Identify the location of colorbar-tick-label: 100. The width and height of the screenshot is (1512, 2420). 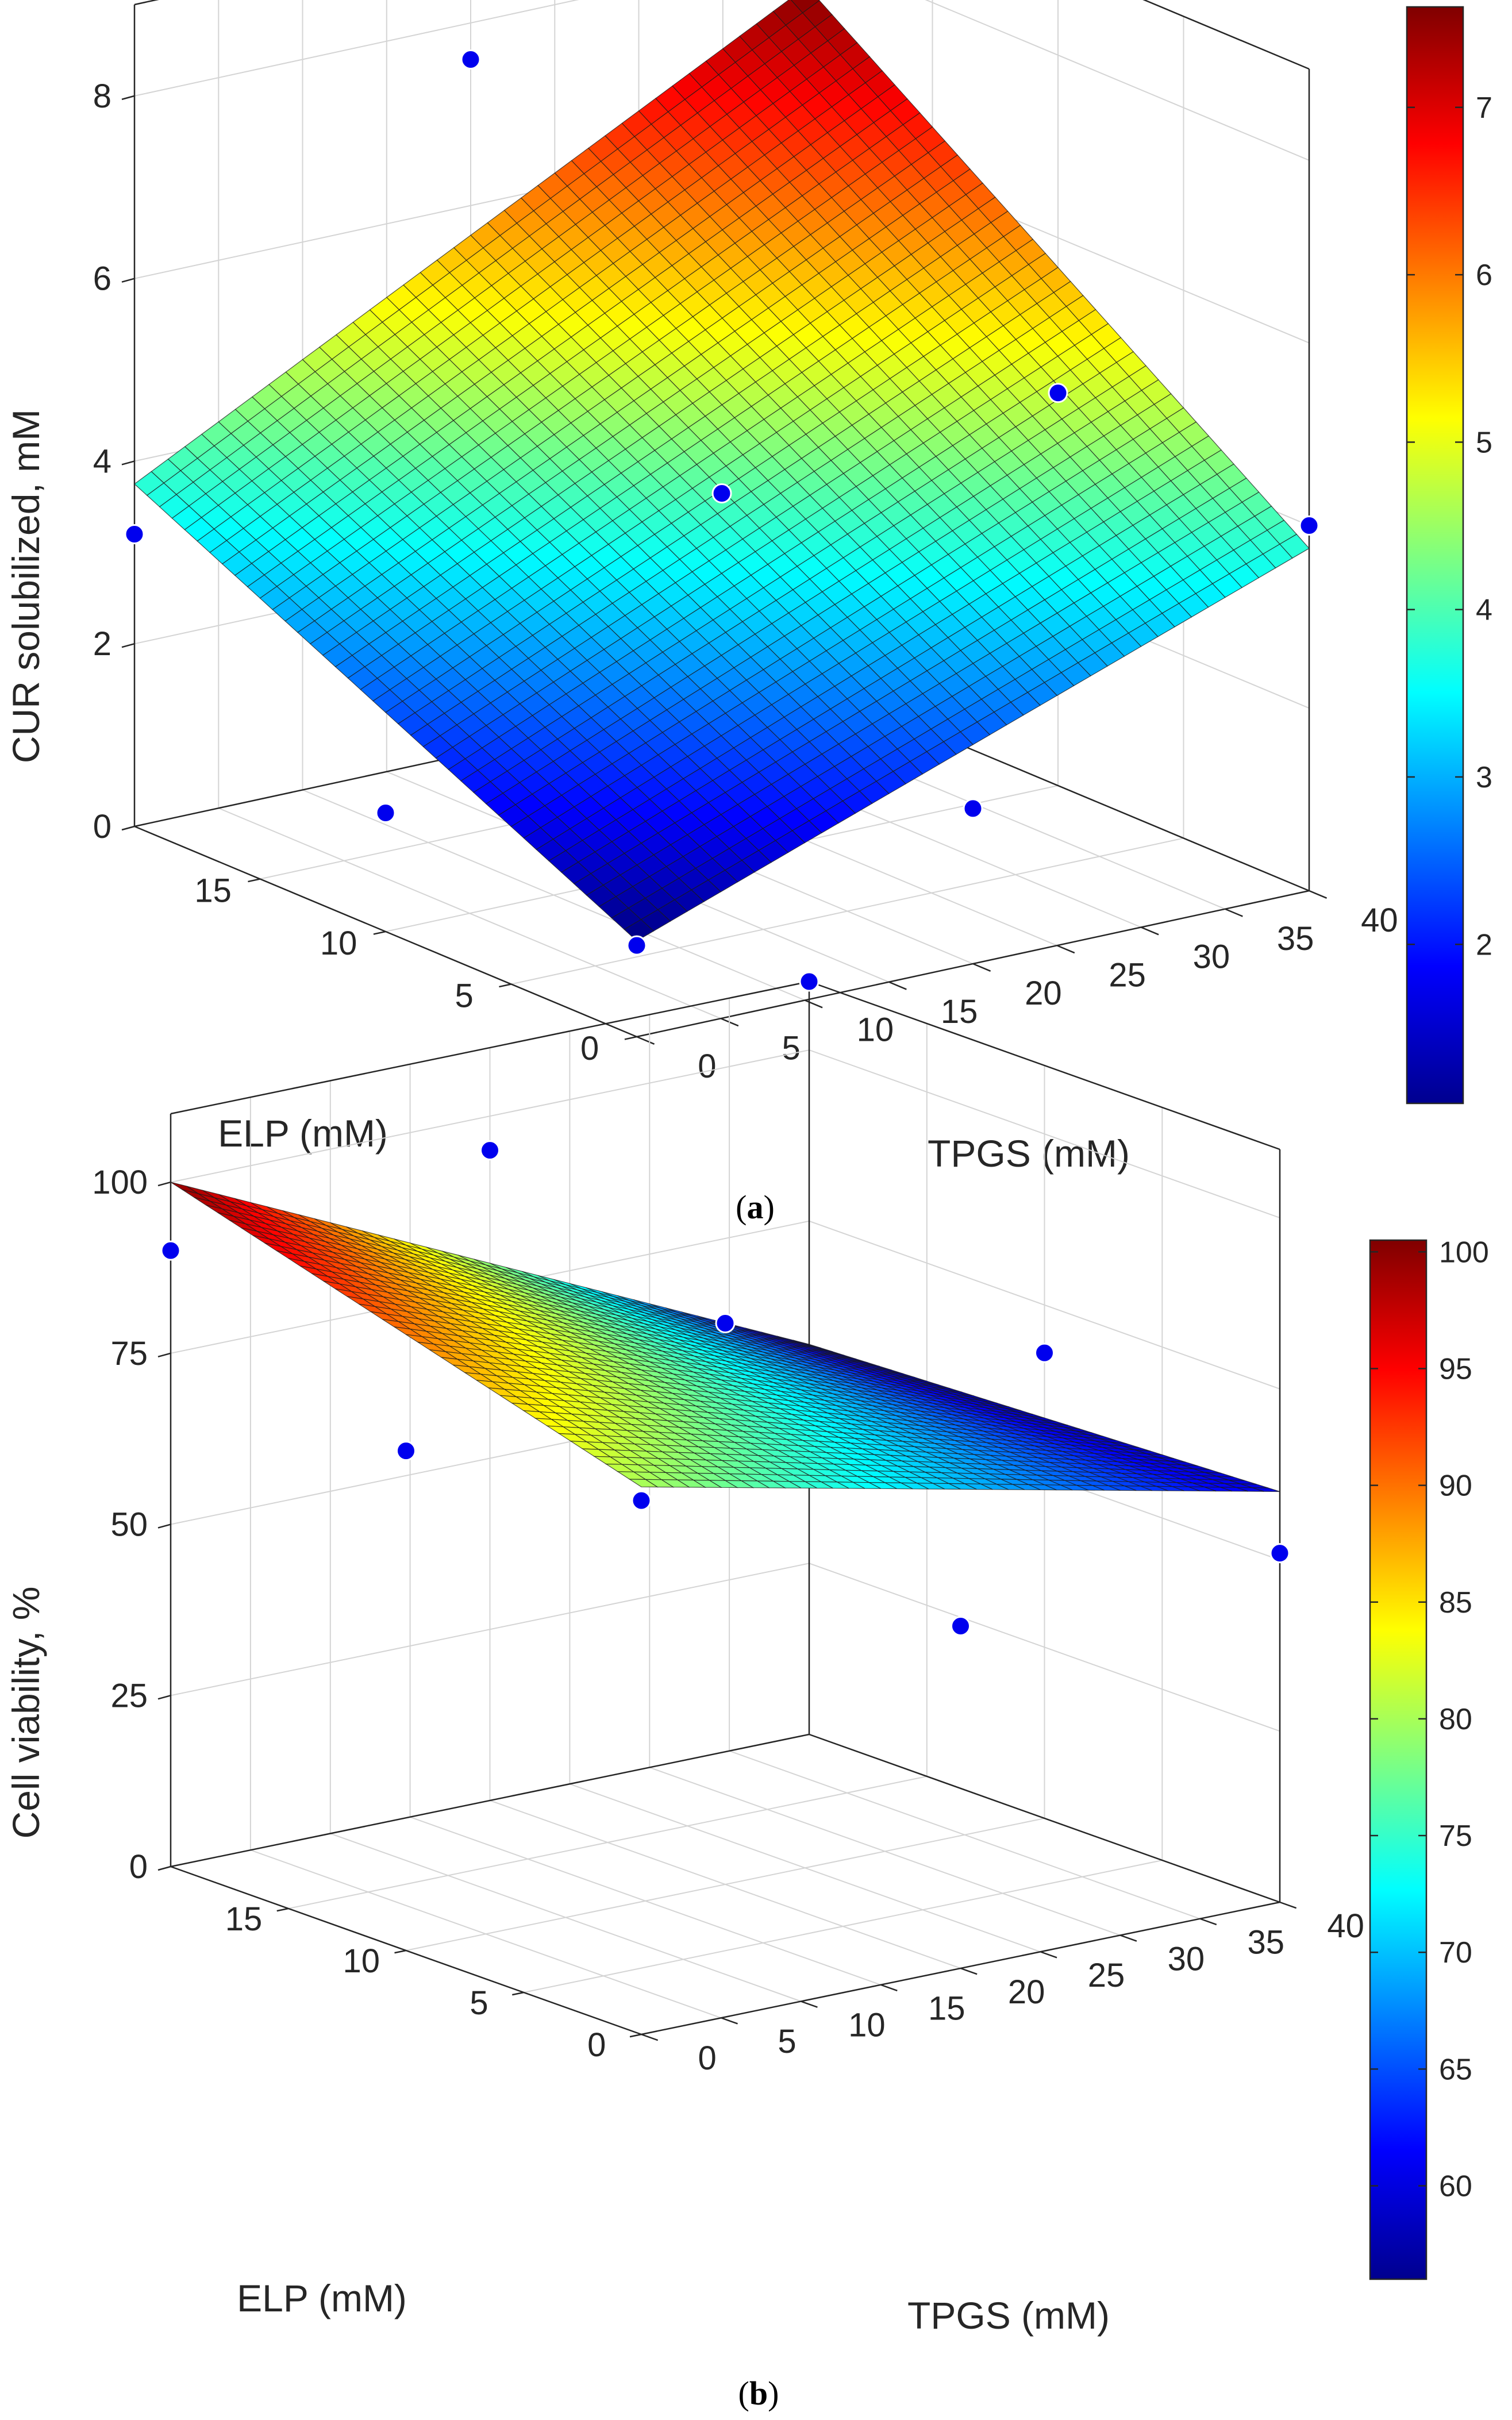
(1464, 1253).